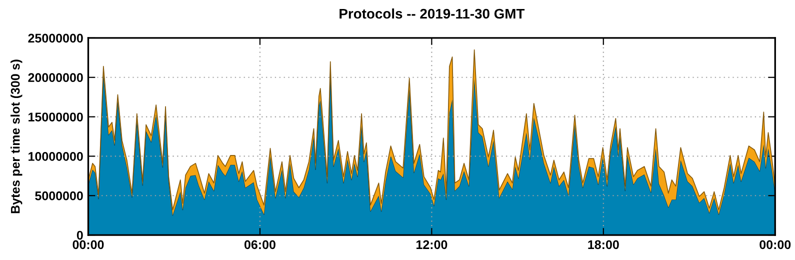 Image resolution: width=795 pixels, height=260 pixels. What do you see at coordinates (55, 77) in the screenshot?
I see `y-tick-label: 20000000` at bounding box center [55, 77].